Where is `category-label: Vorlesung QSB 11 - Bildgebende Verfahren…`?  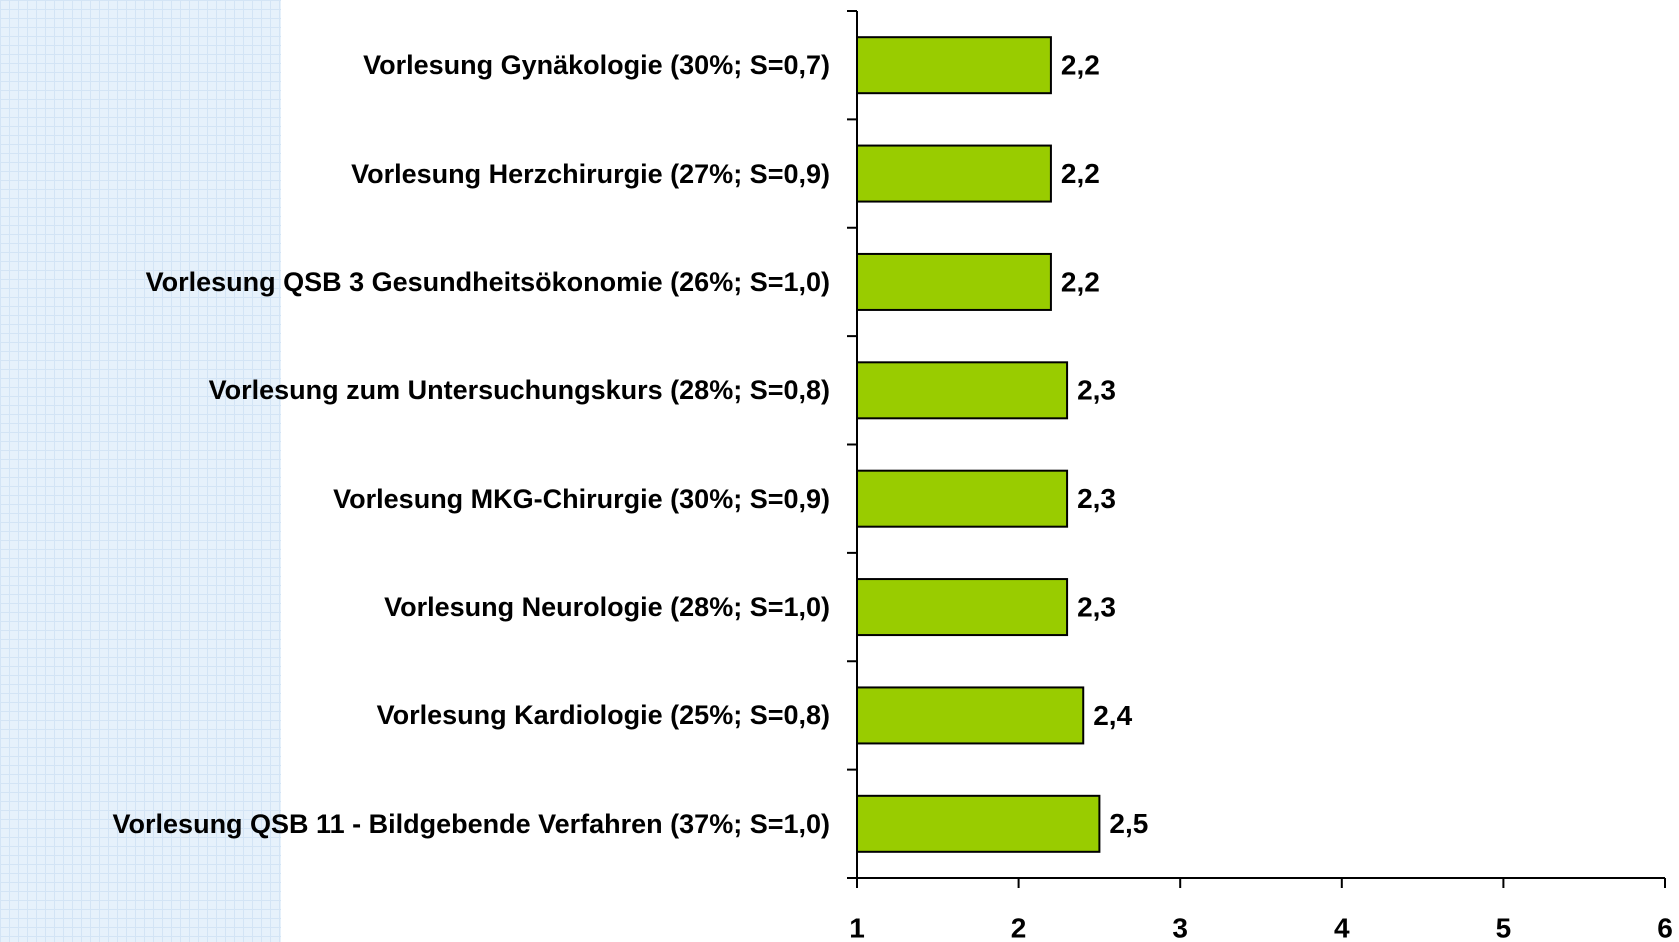 category-label: Vorlesung QSB 11 - Bildgebende Verfahren… is located at coordinates (415, 824).